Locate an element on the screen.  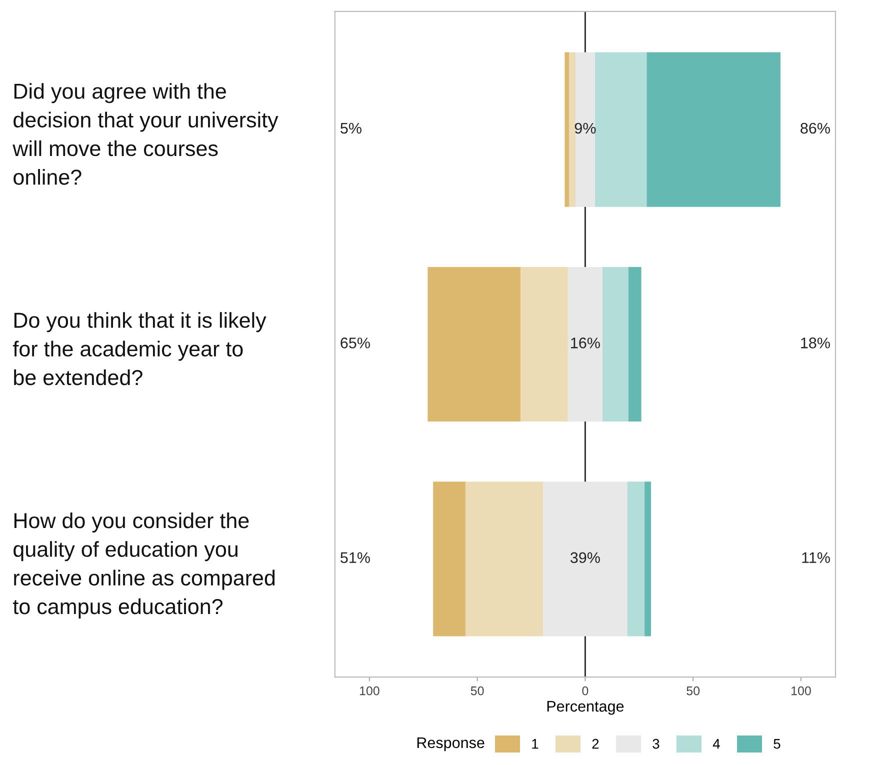
y-tick-label: Do you think that it is likely for the academic year to be extended? is located at coordinates (139, 349).